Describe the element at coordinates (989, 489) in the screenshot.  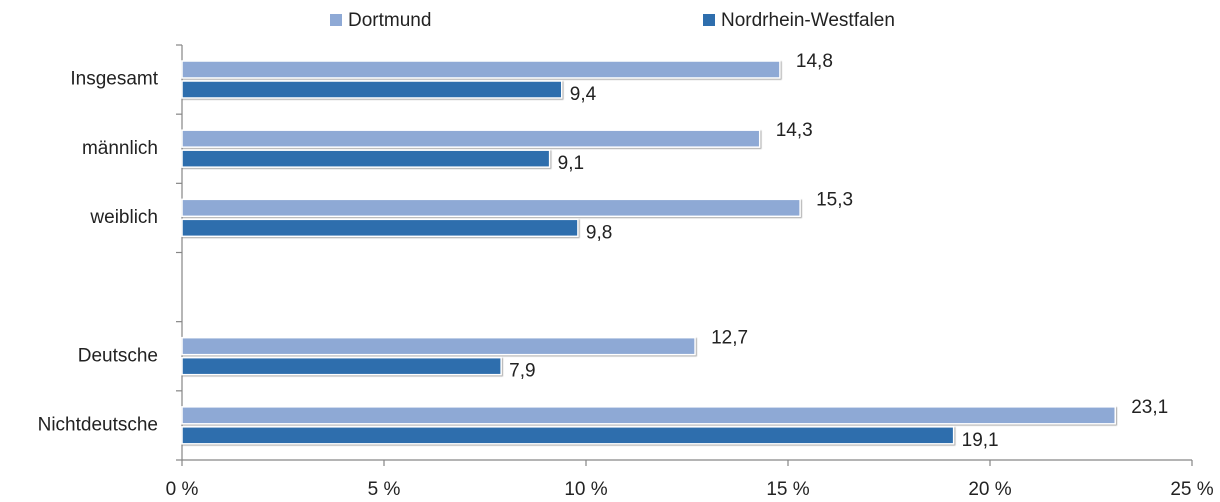
I see `x-tick-label: 20 %` at that location.